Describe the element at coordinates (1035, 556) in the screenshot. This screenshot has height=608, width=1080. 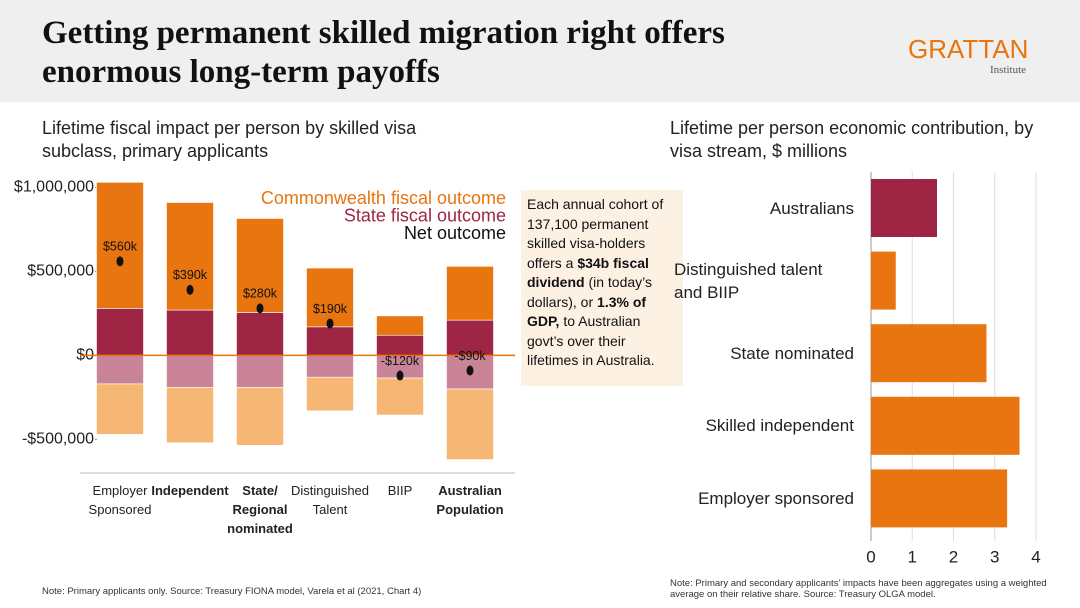
I see `x-tick-label: 4` at that location.